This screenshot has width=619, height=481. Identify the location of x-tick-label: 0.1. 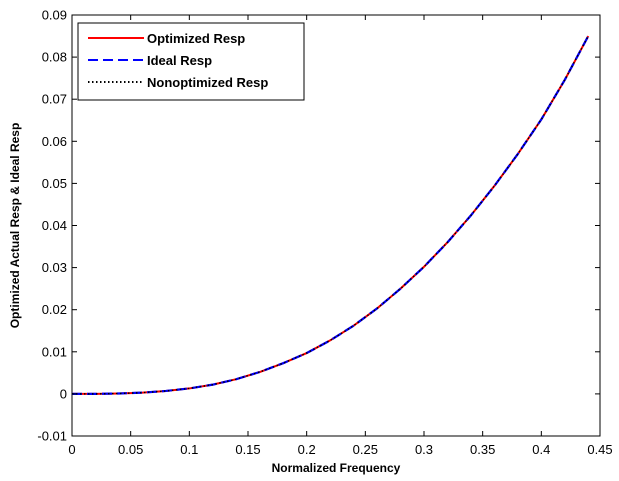
(189, 449).